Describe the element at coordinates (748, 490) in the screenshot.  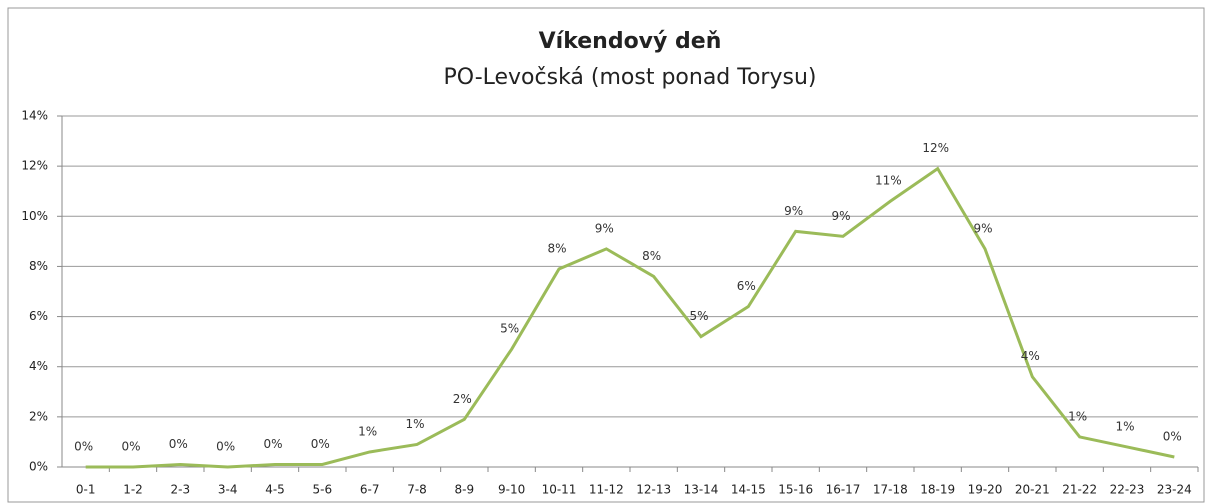
I see `x-tick-label: 14-15` at that location.